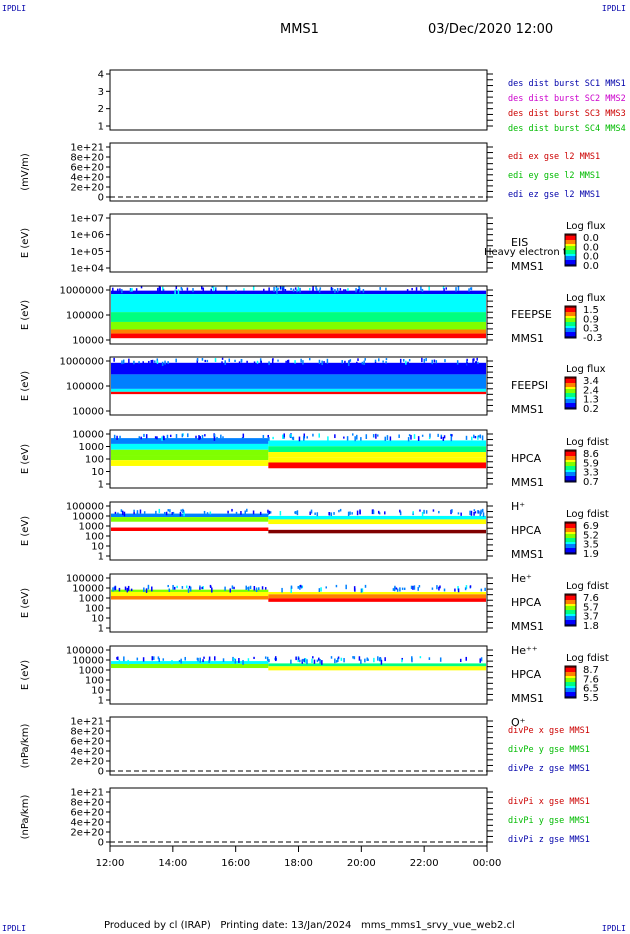 The width and height of the screenshot is (630, 934). Describe the element at coordinates (526, 602) in the screenshot. I see `hpca-he2-side-label-0: HPCA` at that location.